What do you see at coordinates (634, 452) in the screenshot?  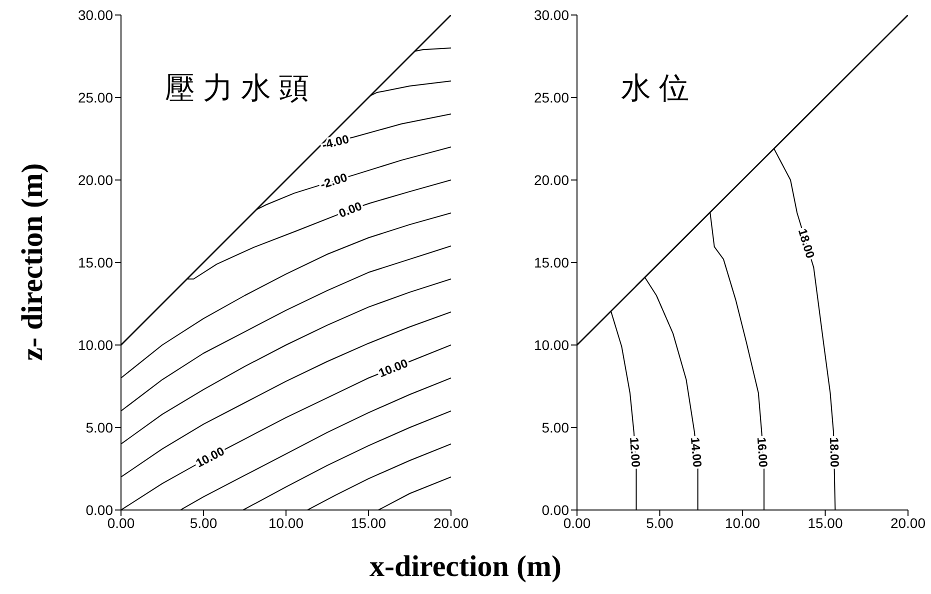 I see `annotation: 12.00` at bounding box center [634, 452].